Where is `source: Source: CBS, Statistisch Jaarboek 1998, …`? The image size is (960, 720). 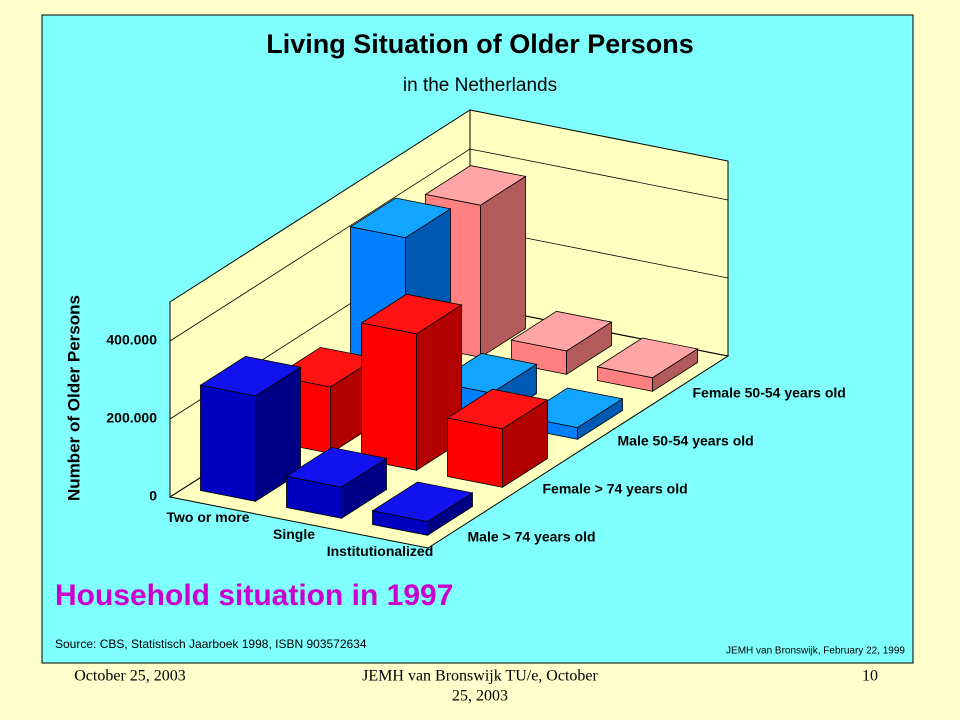
source: Source: CBS, Statistisch Jaarboek 1998, … is located at coordinates (211, 644).